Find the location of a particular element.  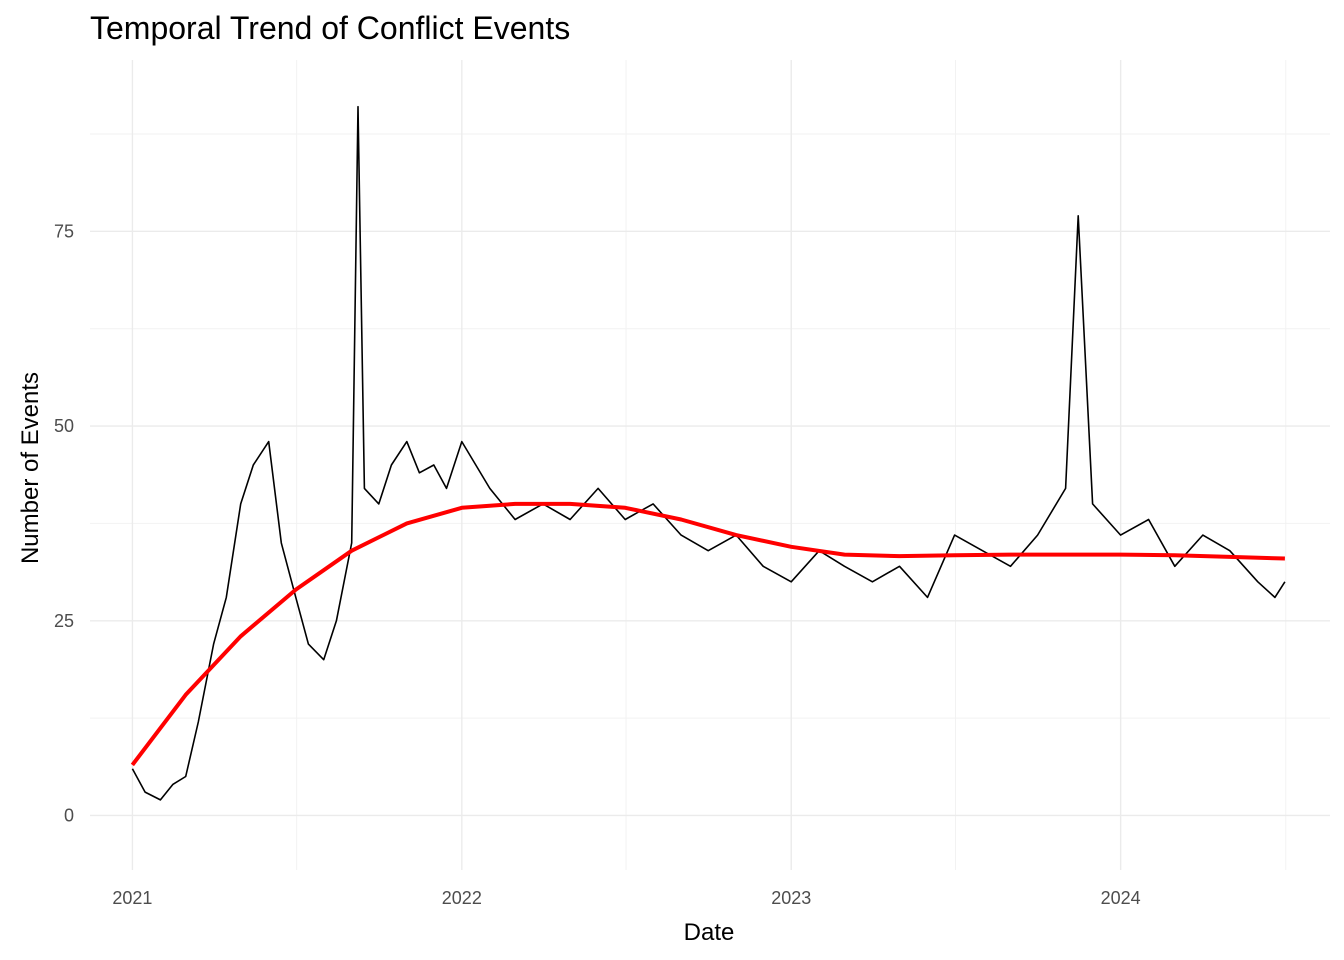

x-tick-label: 2021 is located at coordinates (132, 898).